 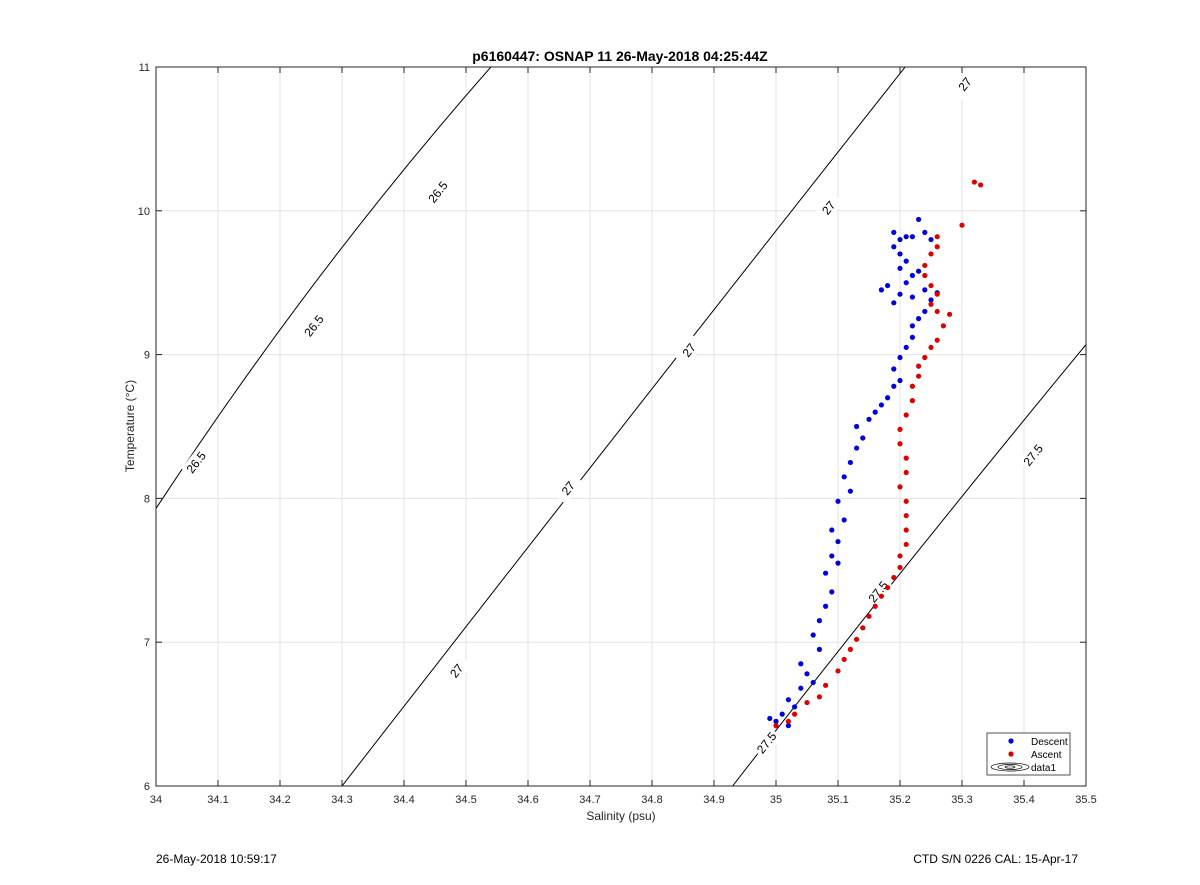 I want to click on y-tick-label: 9, so click(x=147, y=356).